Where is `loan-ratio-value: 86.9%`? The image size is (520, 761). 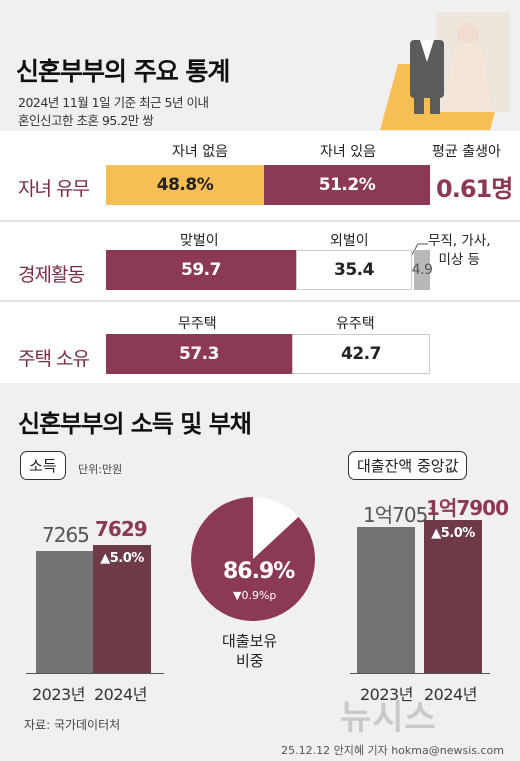 loan-ratio-value: 86.9% is located at coordinates (259, 571).